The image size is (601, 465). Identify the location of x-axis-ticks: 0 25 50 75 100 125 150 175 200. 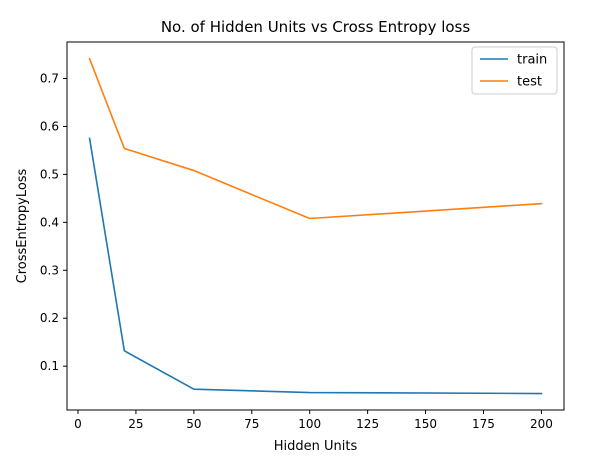
(313, 420).